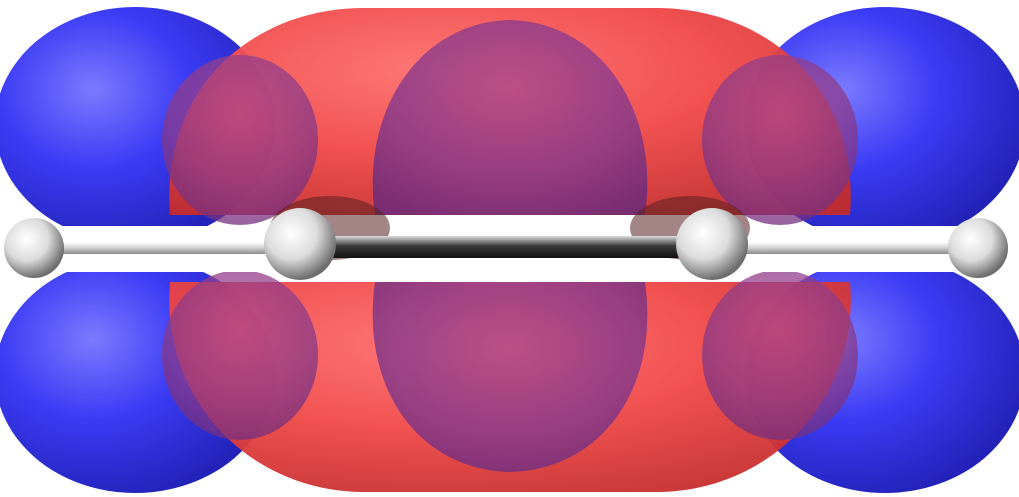 This screenshot has height=497, width=1019. I want to click on bond-left, so click(175, 248).